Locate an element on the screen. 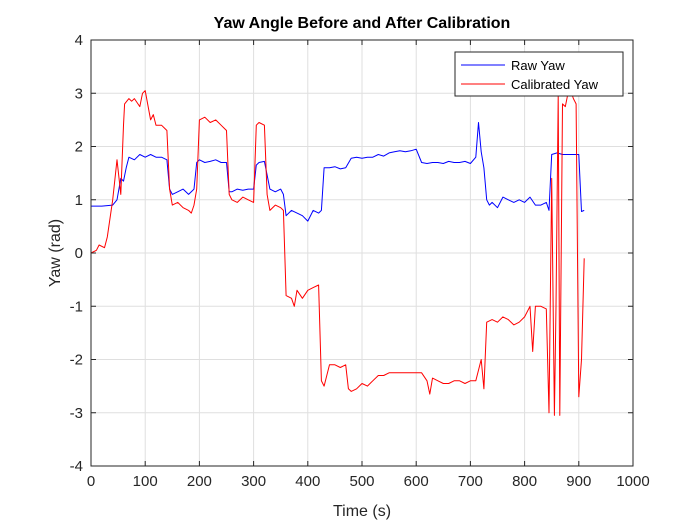  x-axis-label: Time (s) is located at coordinates (362, 511).